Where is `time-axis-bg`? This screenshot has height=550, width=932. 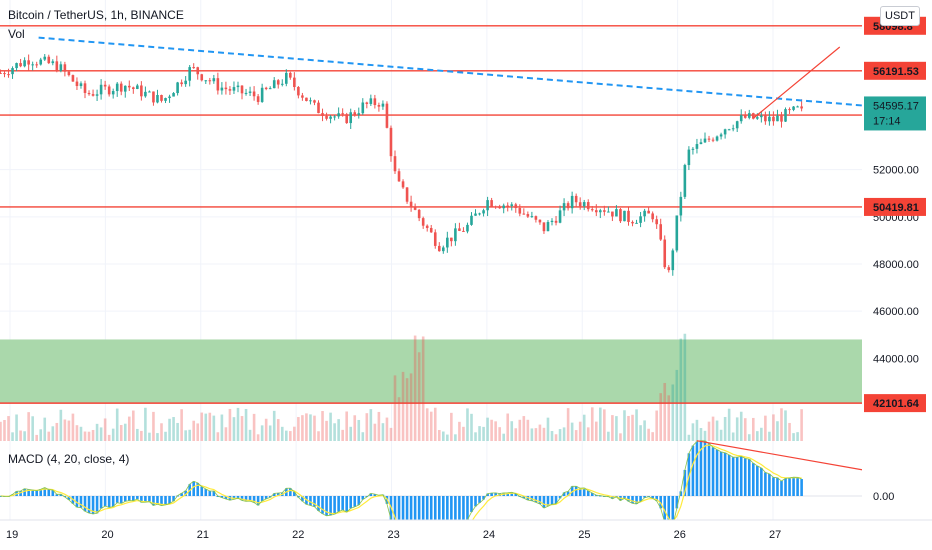
time-axis-bg is located at coordinates (466, 535).